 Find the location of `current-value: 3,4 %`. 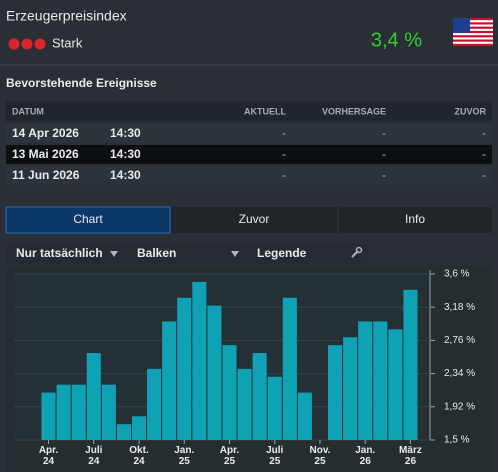

current-value: 3,4 % is located at coordinates (396, 40).